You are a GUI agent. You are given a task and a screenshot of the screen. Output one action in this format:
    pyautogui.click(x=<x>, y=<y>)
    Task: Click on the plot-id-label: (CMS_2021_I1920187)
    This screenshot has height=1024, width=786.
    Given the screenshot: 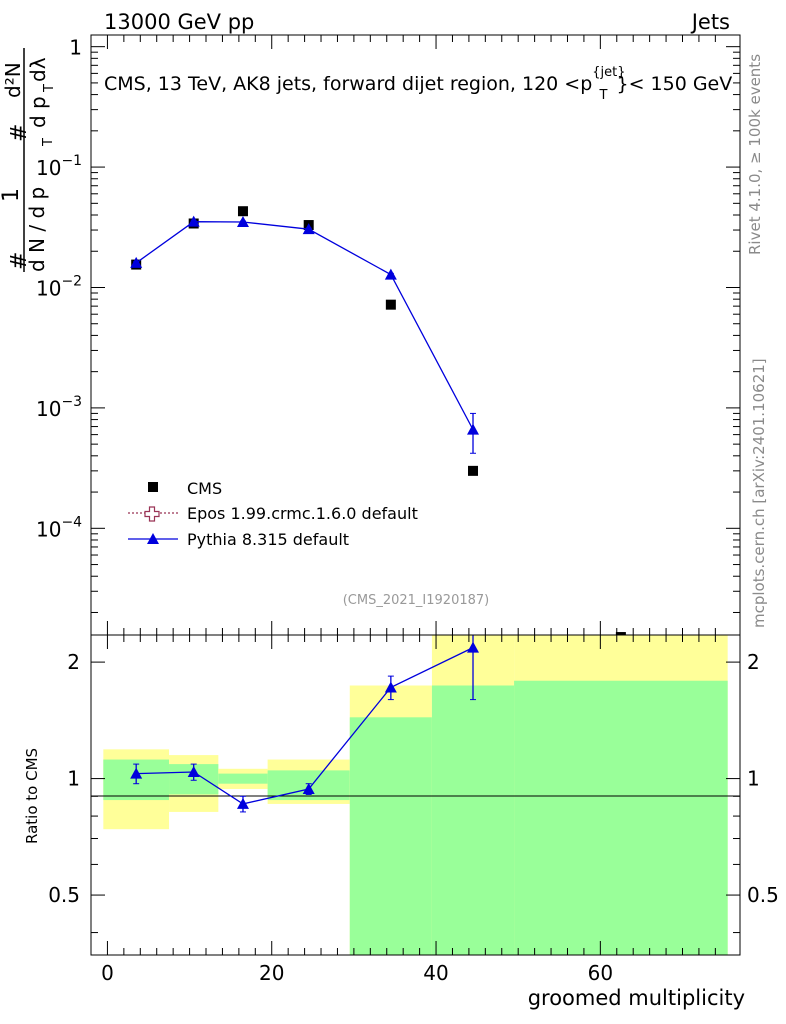 What is the action you would take?
    pyautogui.click(x=416, y=600)
    